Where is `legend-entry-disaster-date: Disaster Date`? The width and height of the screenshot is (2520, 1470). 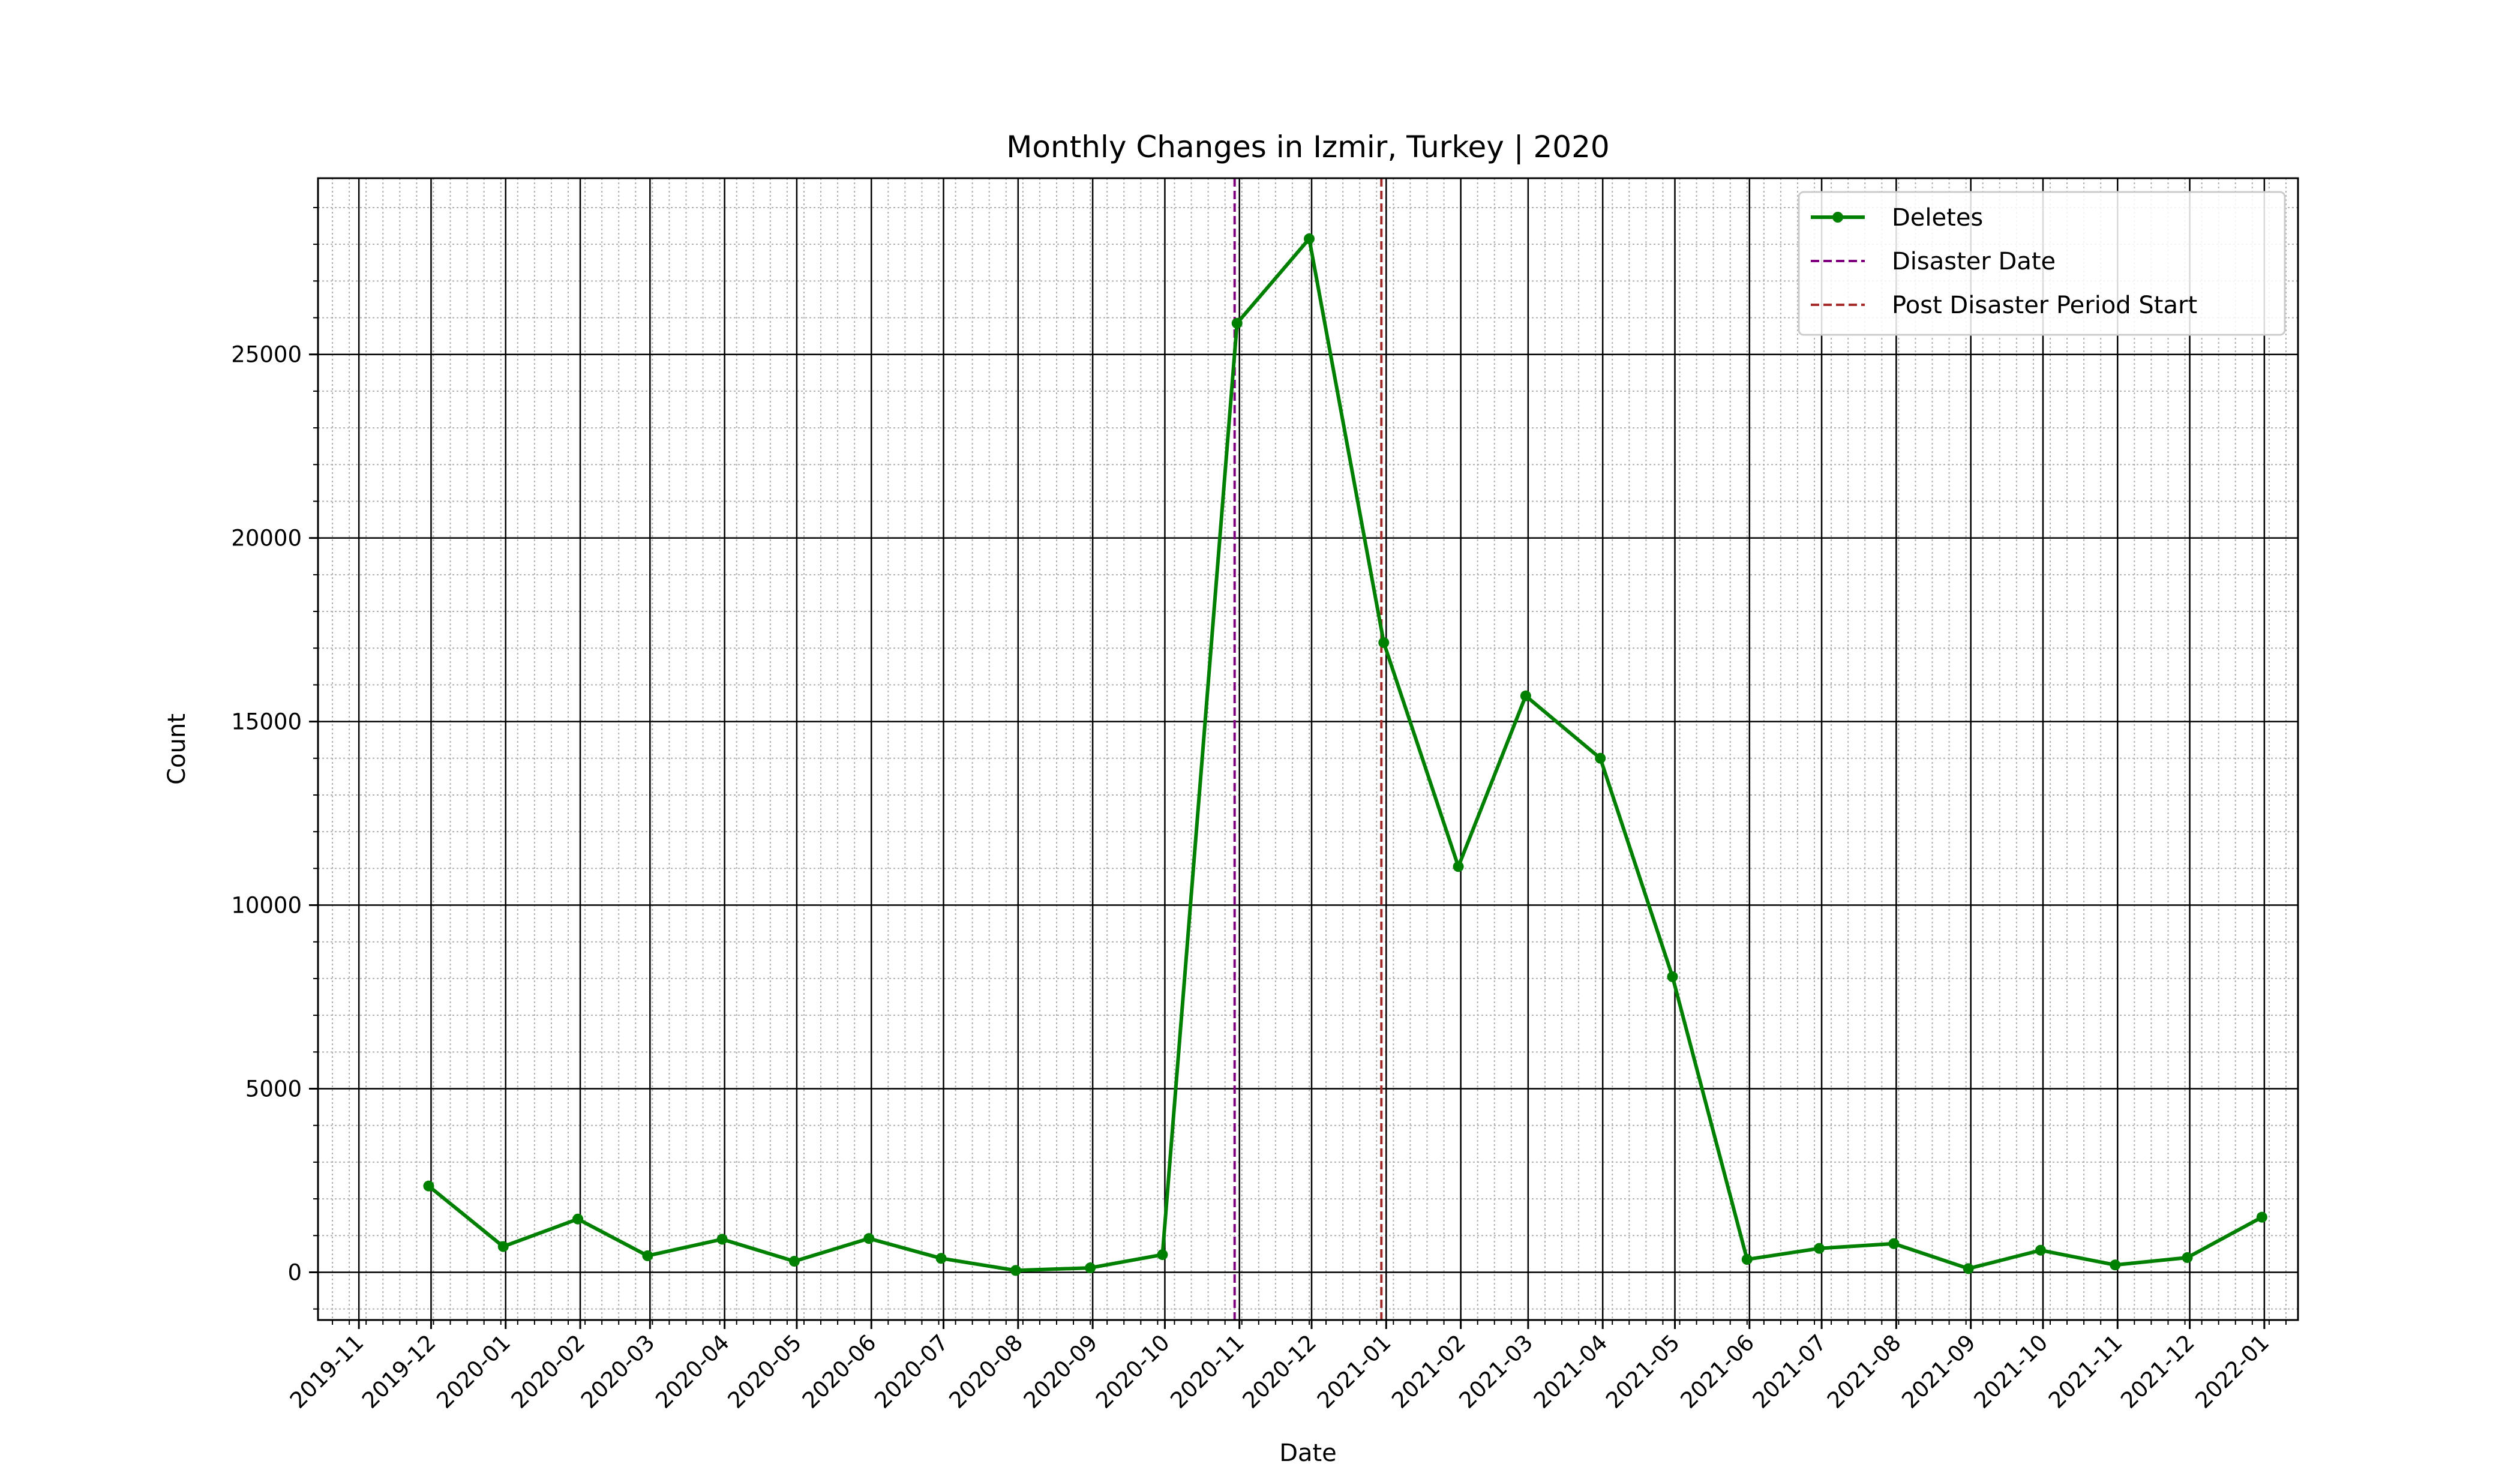
legend-entry-disaster-date: Disaster Date is located at coordinates (1974, 261).